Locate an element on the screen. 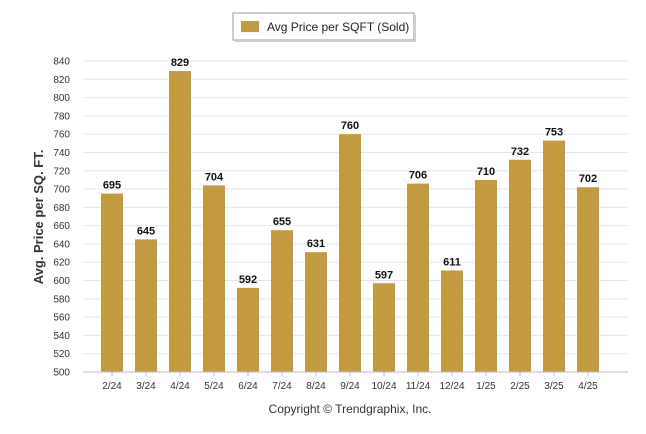 This screenshot has height=434, width=646. x-tick-label: 8/24 is located at coordinates (316, 386).